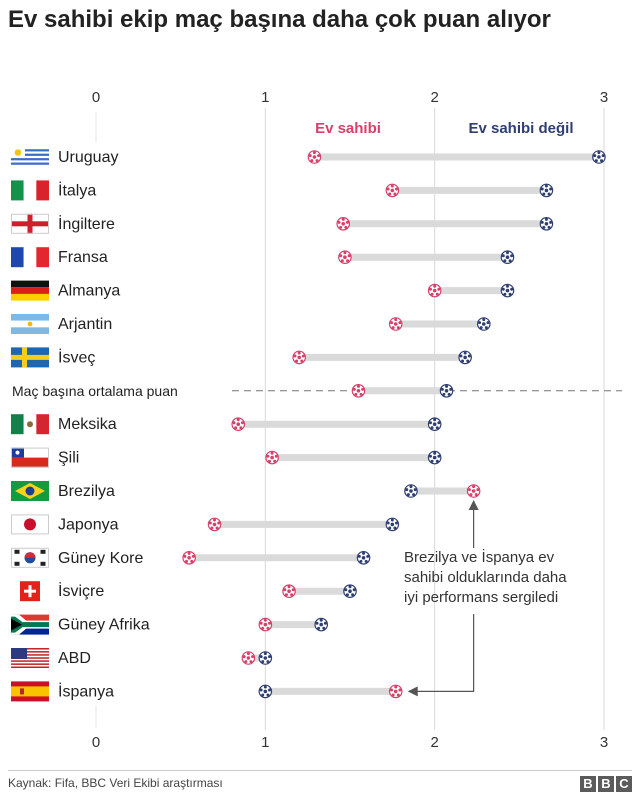  Describe the element at coordinates (95, 391) in the screenshot. I see `average-label: Maç başına ortalama puan` at that location.